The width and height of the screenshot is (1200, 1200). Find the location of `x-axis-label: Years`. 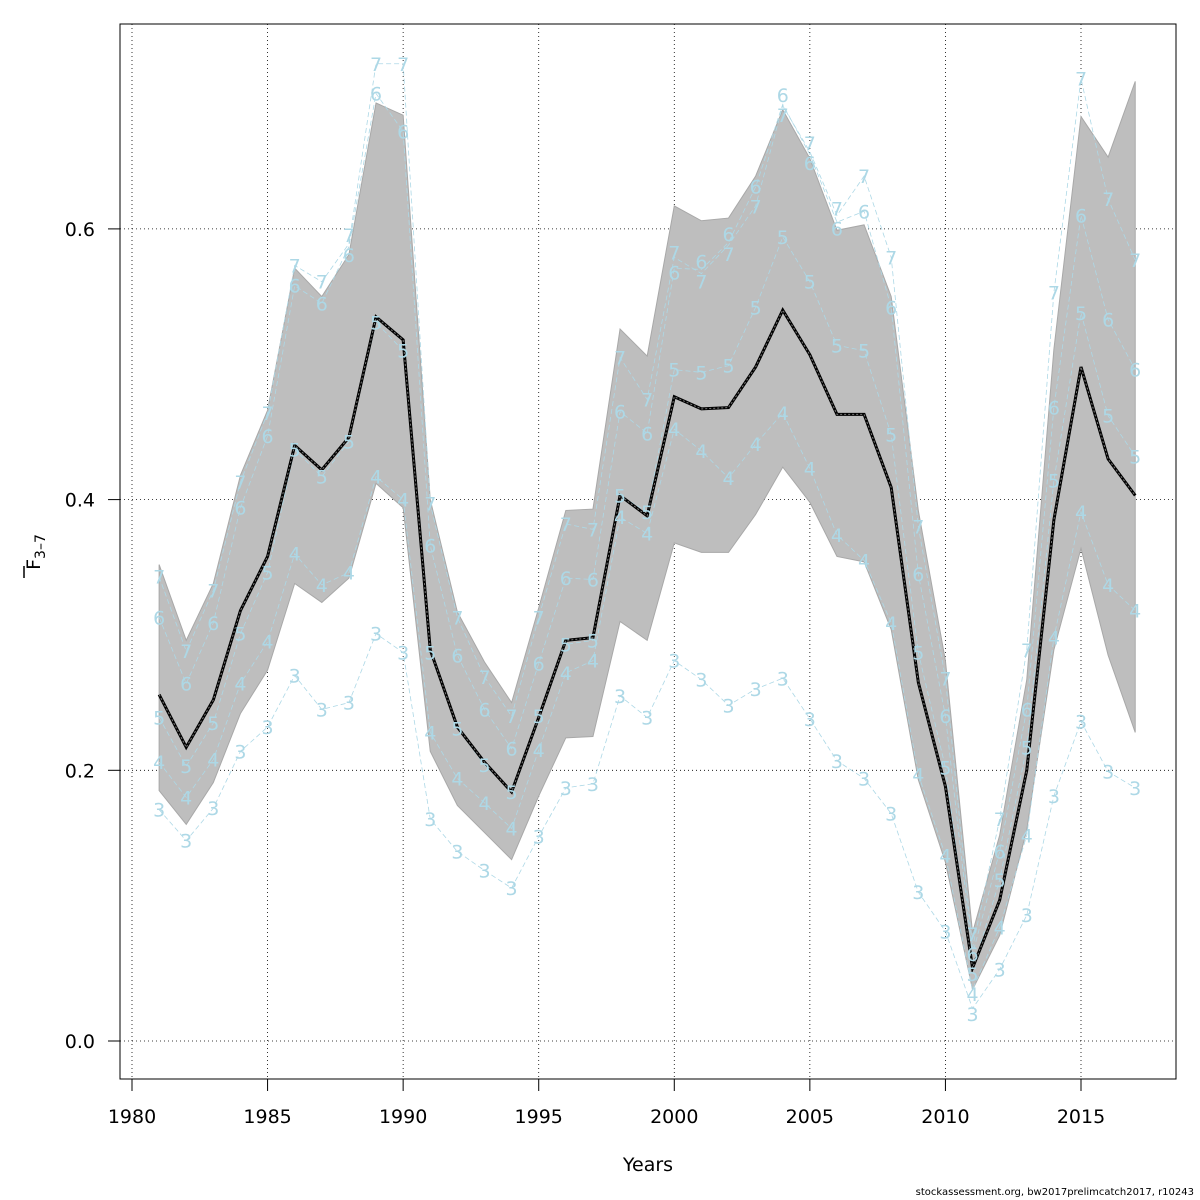

x-axis-label: Years is located at coordinates (647, 1165).